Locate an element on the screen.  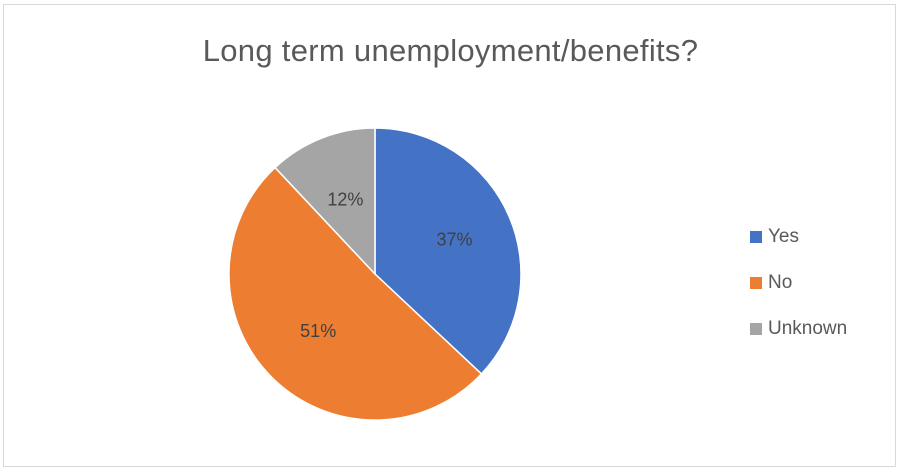
legend-label-yes: Yes is located at coordinates (783, 236).